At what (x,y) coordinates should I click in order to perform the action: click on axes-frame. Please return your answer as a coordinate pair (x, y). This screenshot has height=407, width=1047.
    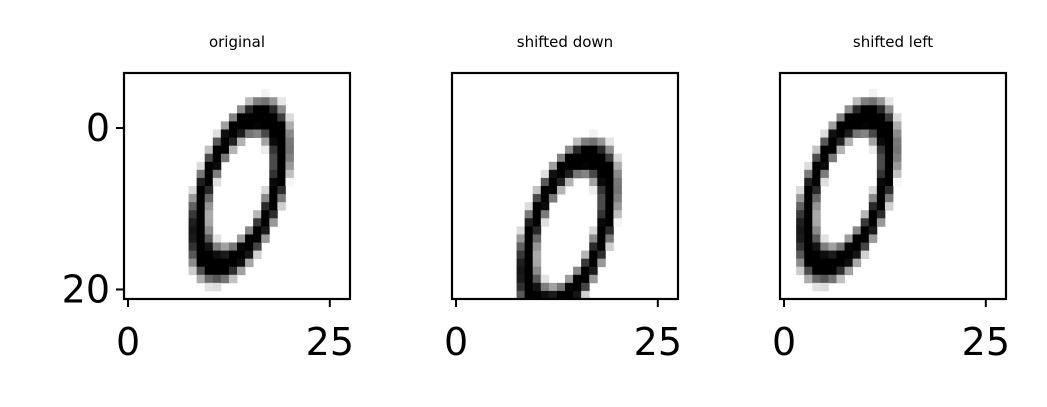
    Looking at the image, I should click on (237, 186).